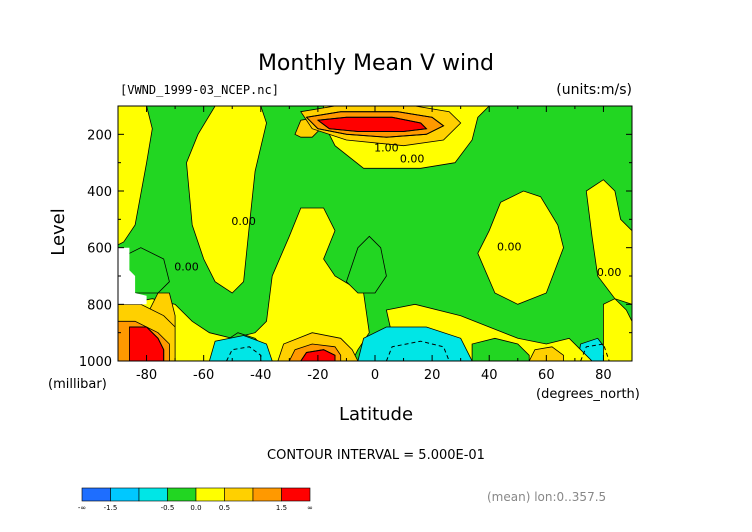 The height and width of the screenshot is (532, 752). I want to click on colorbar-tick-label: -1.5, so click(111, 508).